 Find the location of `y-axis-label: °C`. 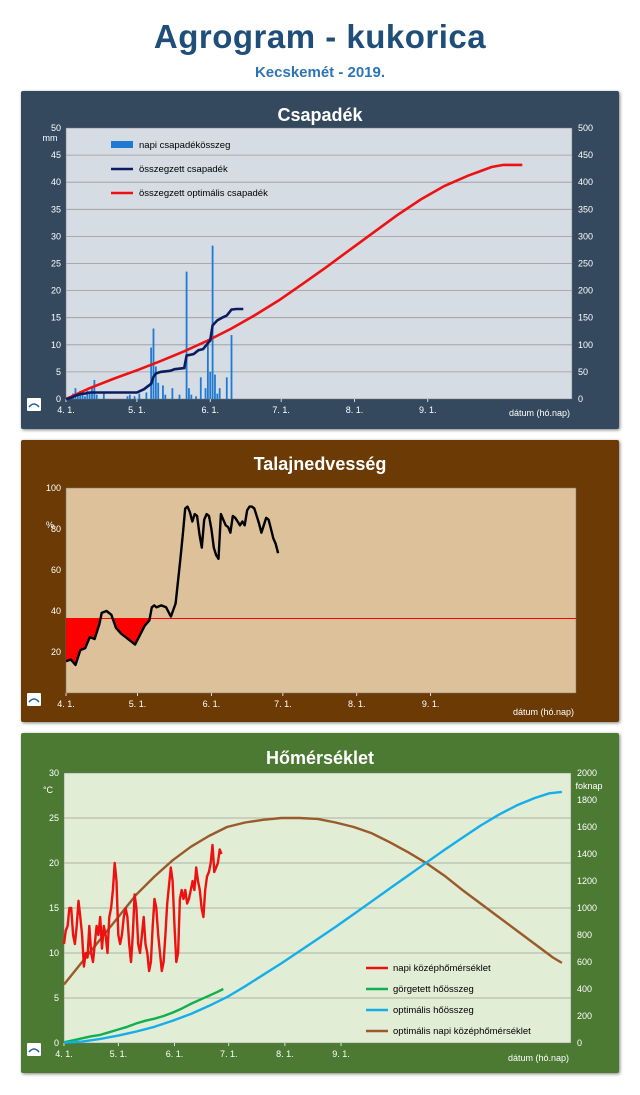

y-axis-label: °C is located at coordinates (48, 790).